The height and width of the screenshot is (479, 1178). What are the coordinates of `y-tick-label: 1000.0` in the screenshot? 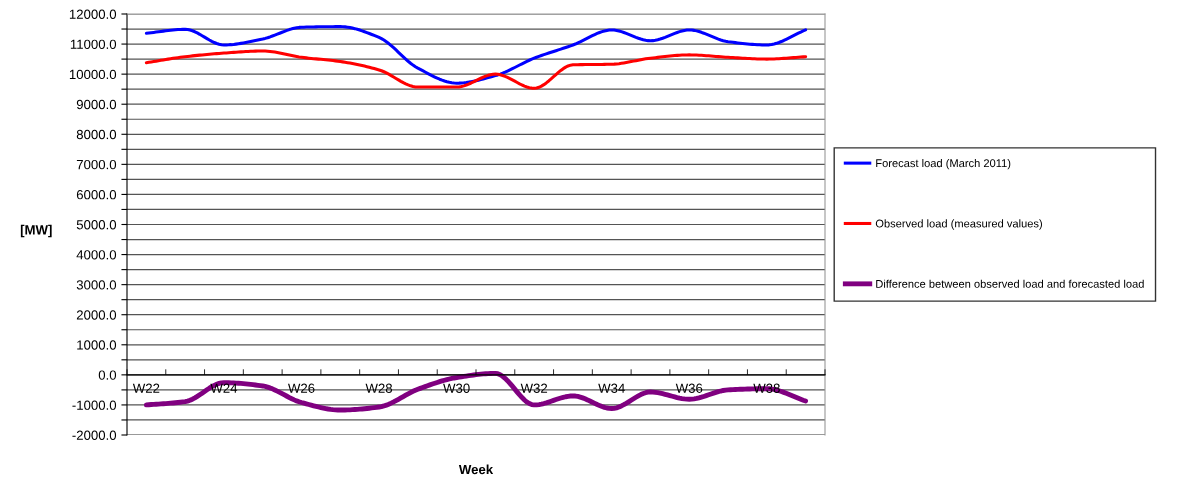 It's located at (97, 345).